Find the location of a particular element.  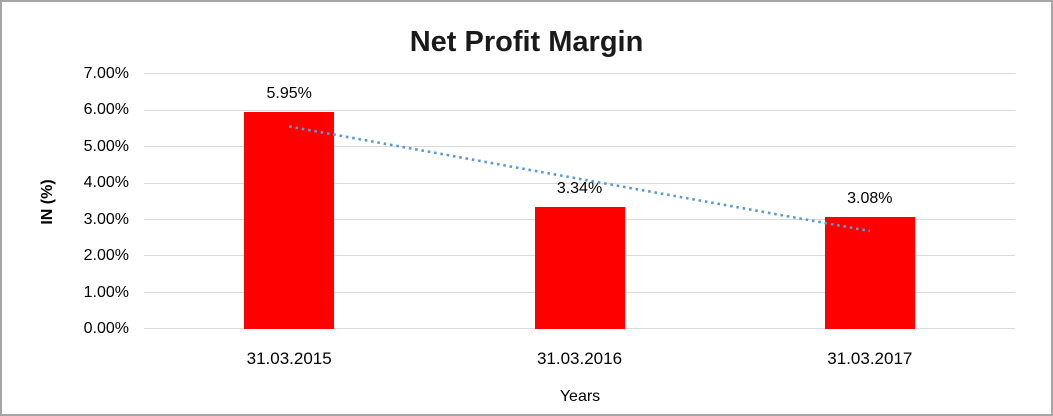

y-tick-label: 2.00% is located at coordinates (106, 256).